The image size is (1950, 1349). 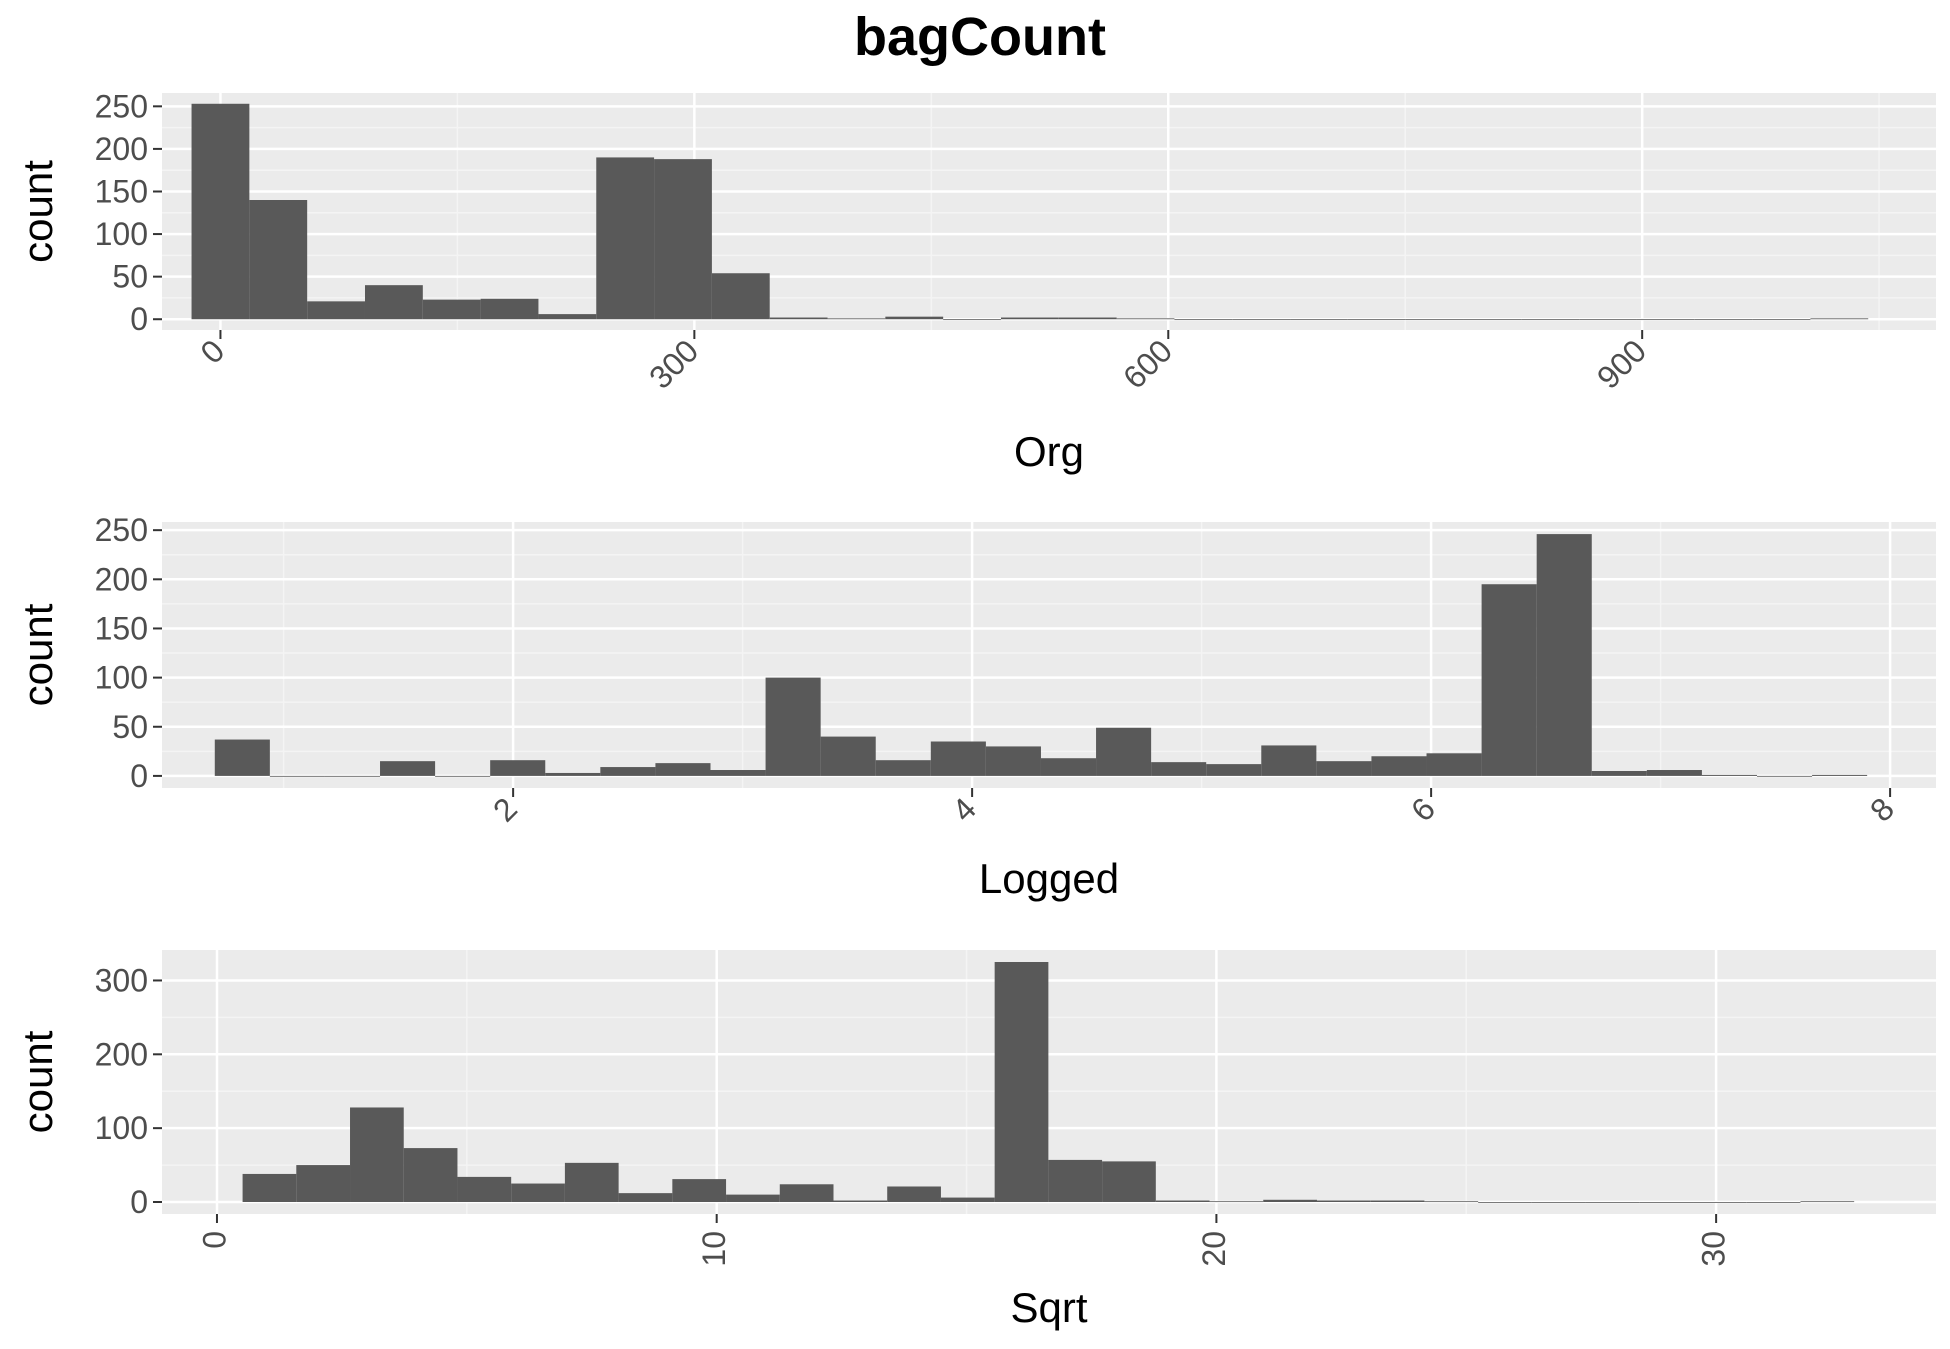 What do you see at coordinates (1714, 1249) in the screenshot?
I see `x-tick-label: 30` at bounding box center [1714, 1249].